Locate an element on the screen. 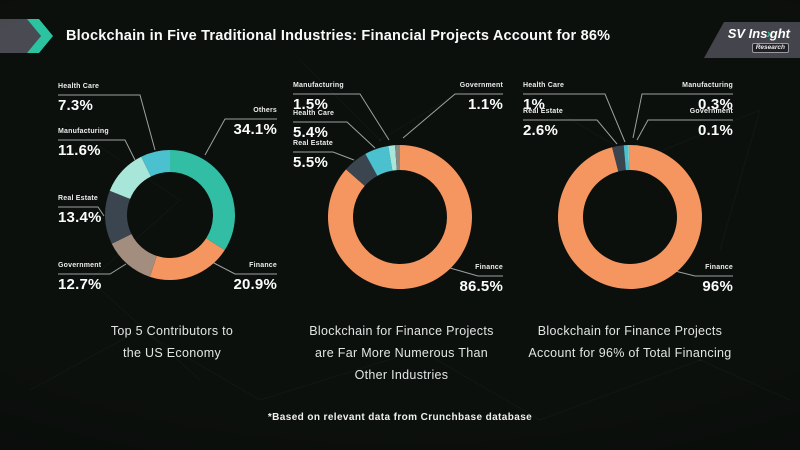 This screenshot has height=450, width=800. callout-health-care: Health Care 1% is located at coordinates (543, 97).